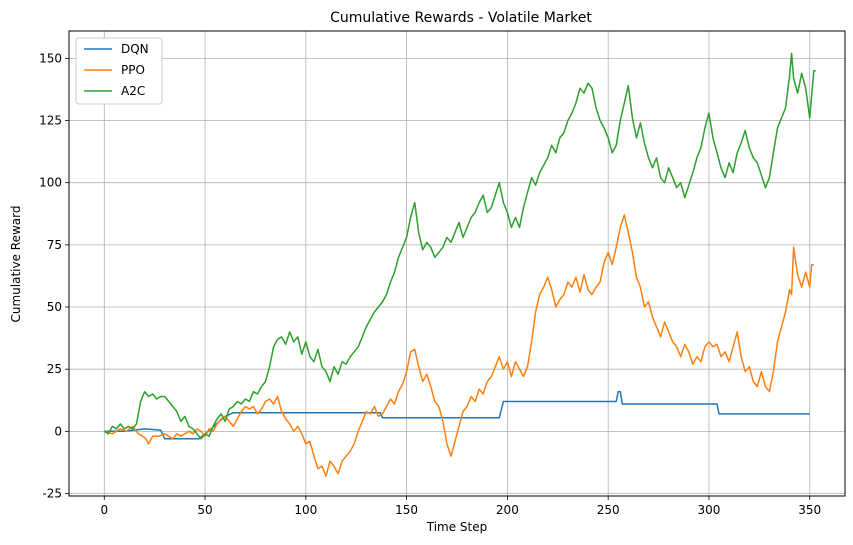 This screenshot has width=853, height=545. What do you see at coordinates (58, 431) in the screenshot?
I see `y-tick-label: 0` at bounding box center [58, 431].